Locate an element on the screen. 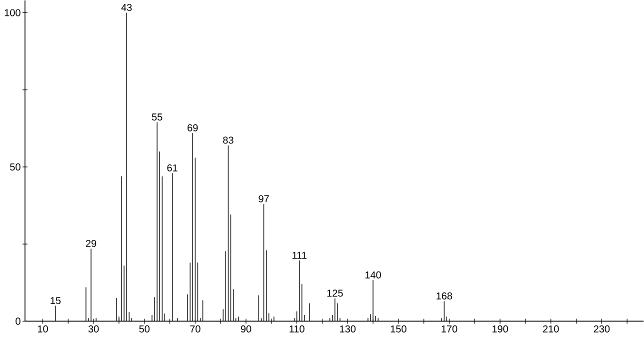  y-tick-label: 50 is located at coordinates (15, 166).